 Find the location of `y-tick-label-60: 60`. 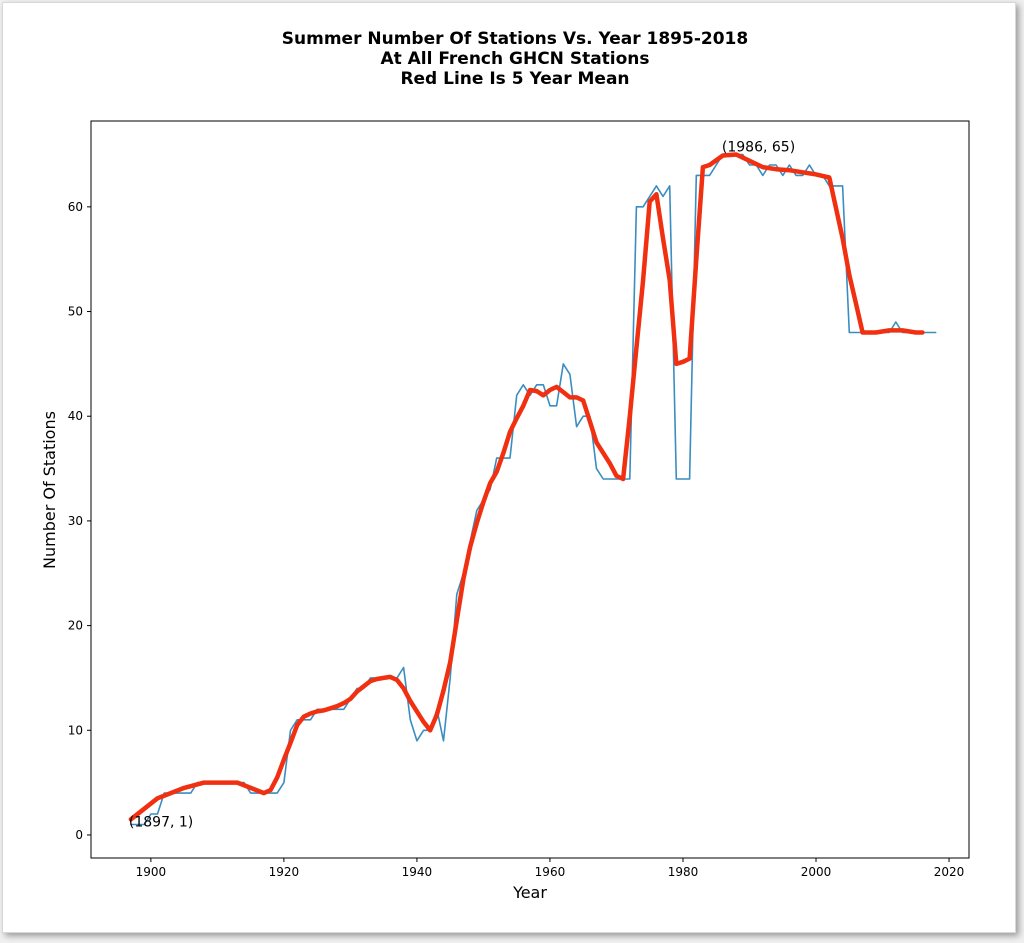

y-tick-label-60: 60 is located at coordinates (75, 207).